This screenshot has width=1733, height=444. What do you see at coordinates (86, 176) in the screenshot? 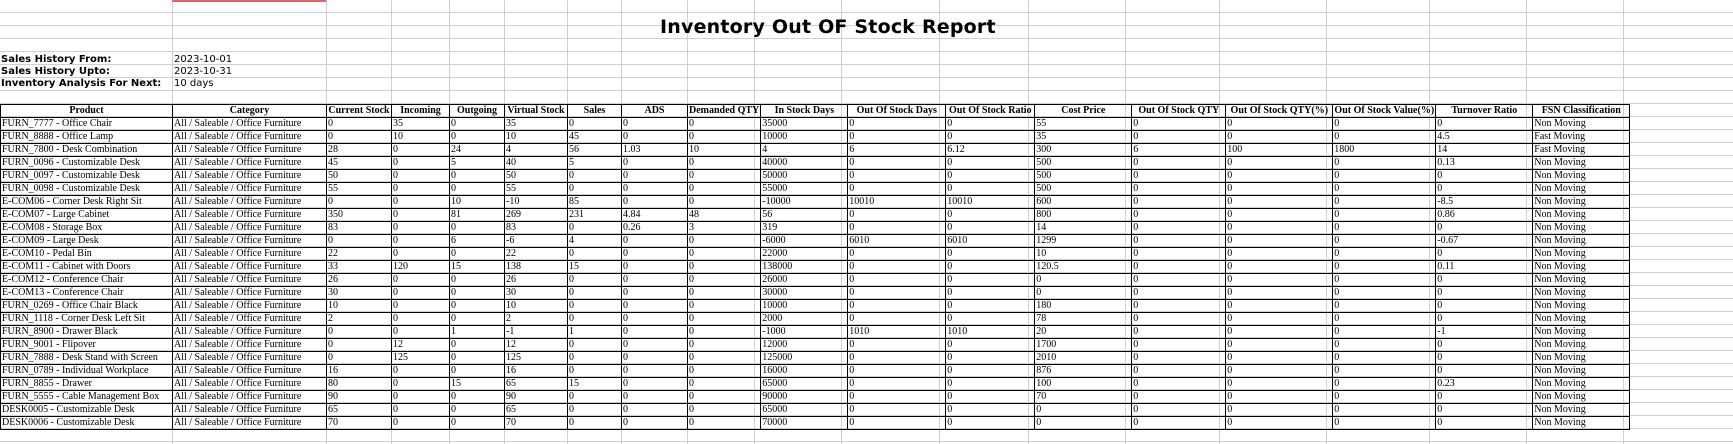
I see `table-cell: FURN_0097 - Customizable Desk` at bounding box center [86, 176].